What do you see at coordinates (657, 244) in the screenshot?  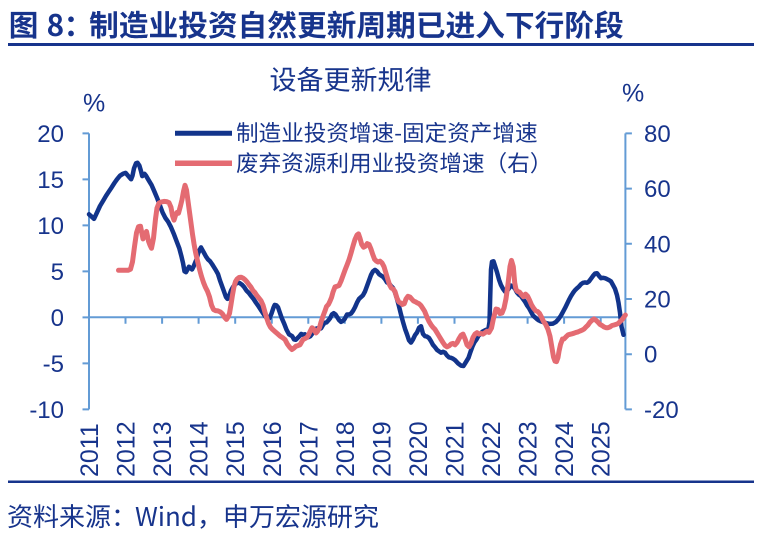 I see `svg-text: 40` at bounding box center [657, 244].